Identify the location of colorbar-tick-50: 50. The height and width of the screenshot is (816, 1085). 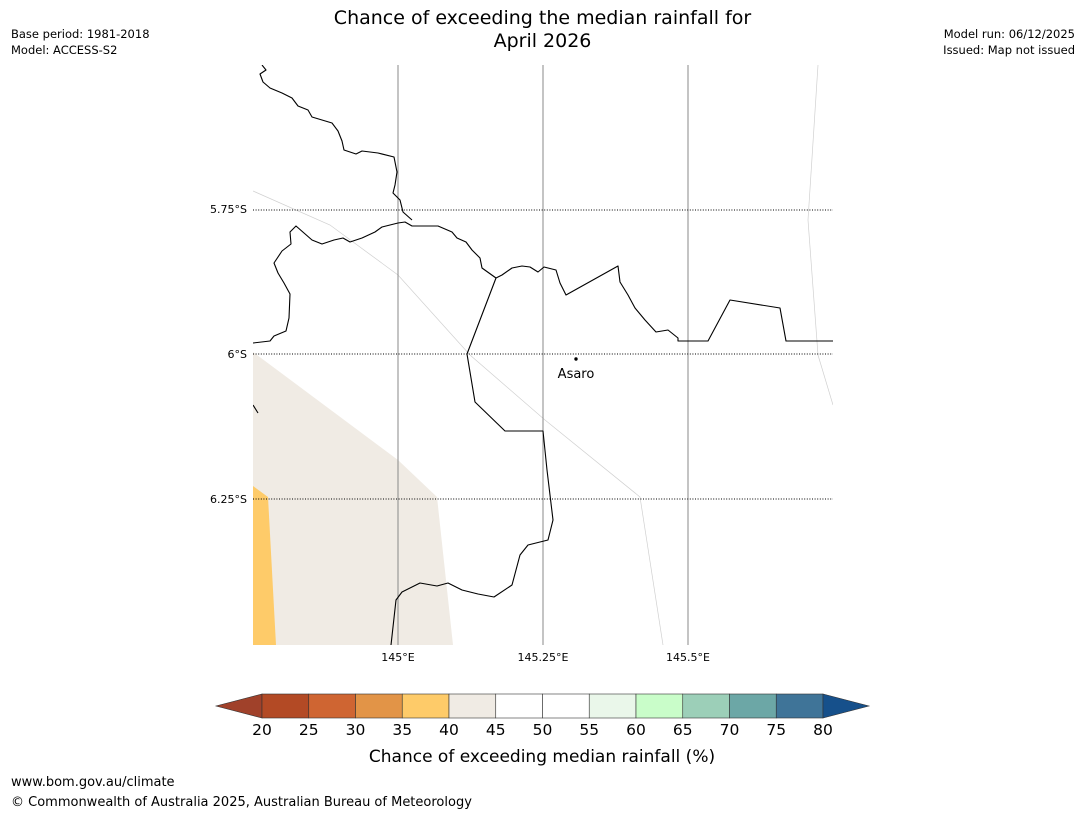
(543, 730).